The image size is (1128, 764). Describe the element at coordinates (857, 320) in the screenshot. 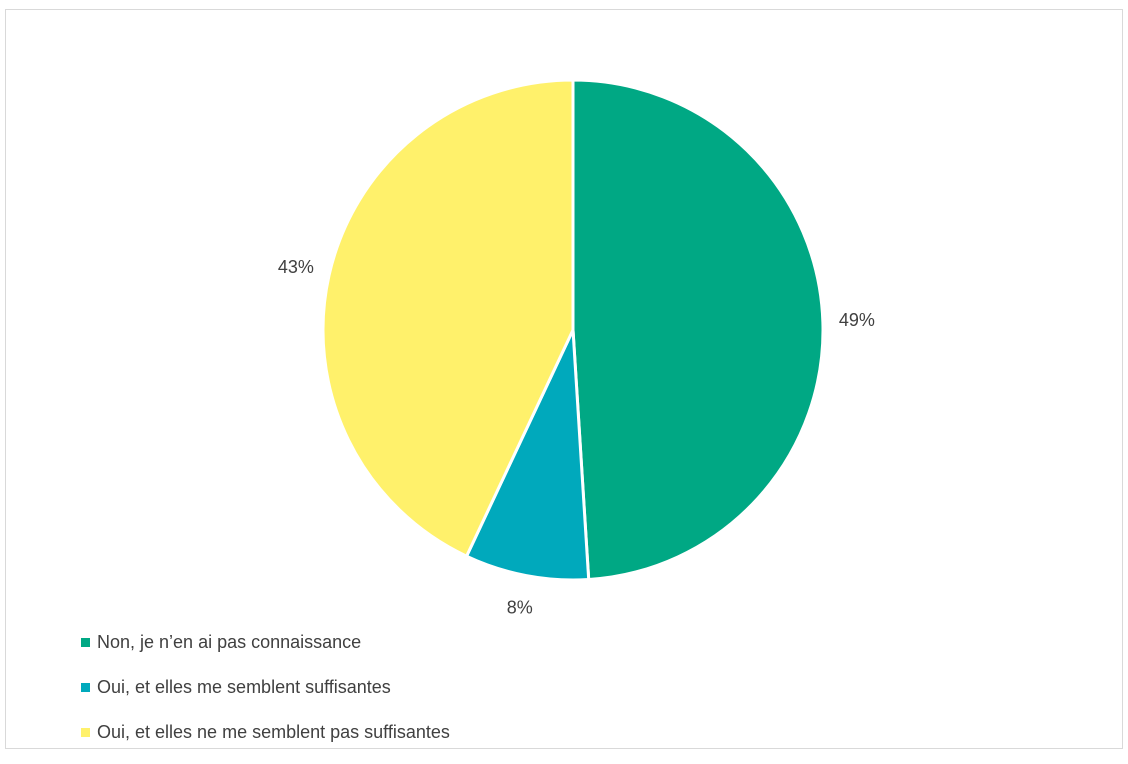

I see `data-label-non-connaissance: 49%` at that location.